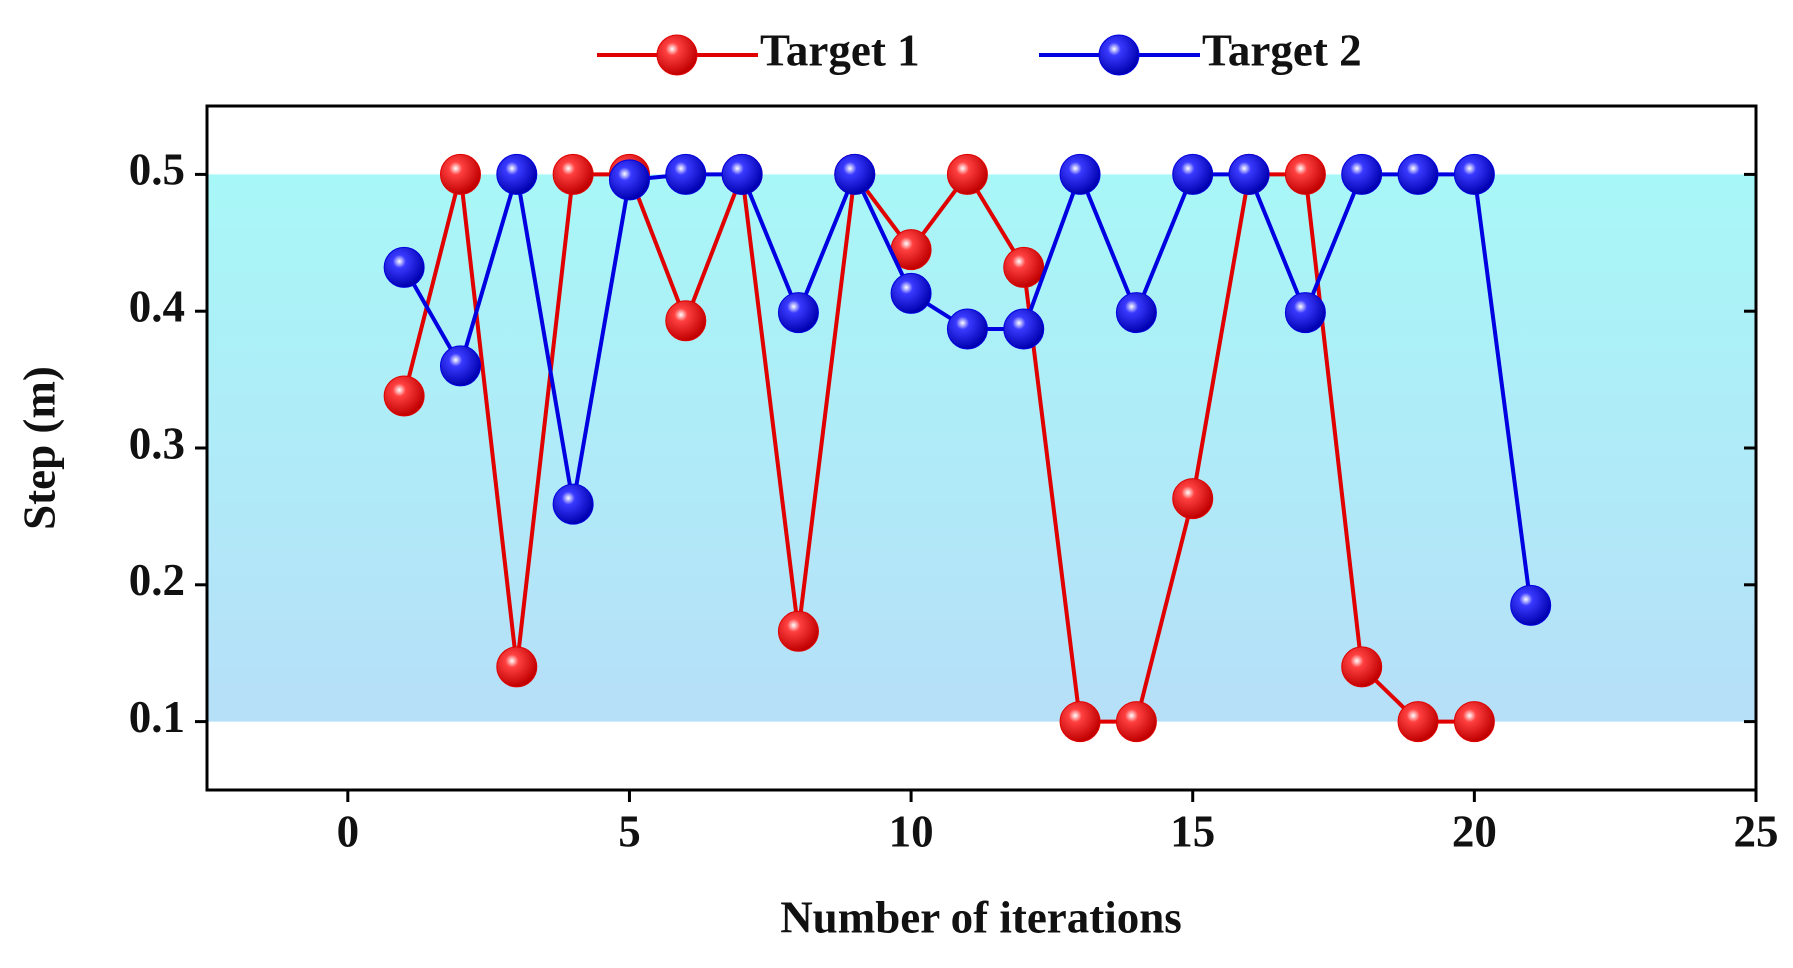 This screenshot has height=968, width=1793. Describe the element at coordinates (629, 831) in the screenshot. I see `x-tick-label: 5` at that location.